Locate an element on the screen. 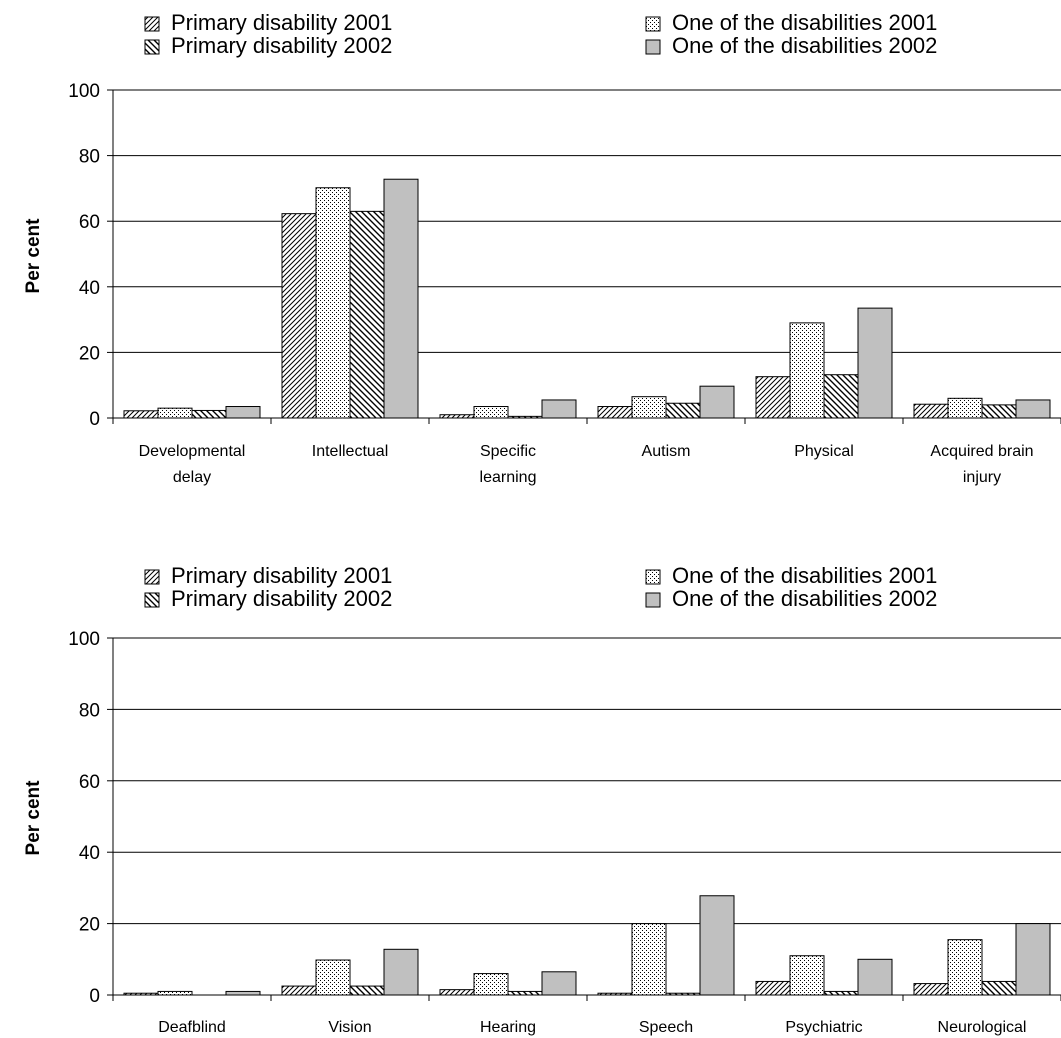 The height and width of the screenshot is (1038, 1061). x-category-label: Intellectual is located at coordinates (350, 451).